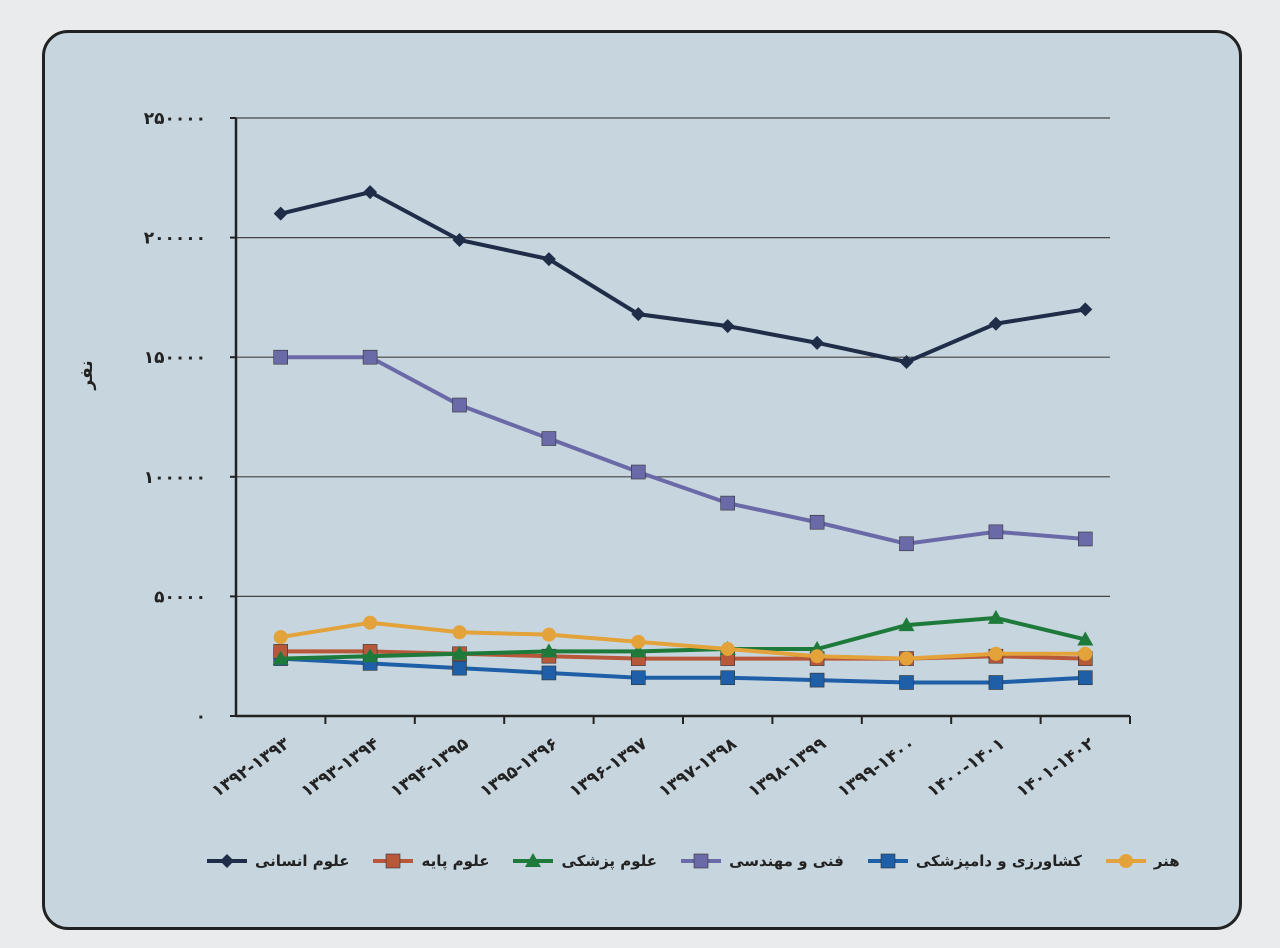 Image resolution: width=1280 pixels, height=948 pixels. I want to click on legend-item: علوم پزشکی, so click(584, 861).